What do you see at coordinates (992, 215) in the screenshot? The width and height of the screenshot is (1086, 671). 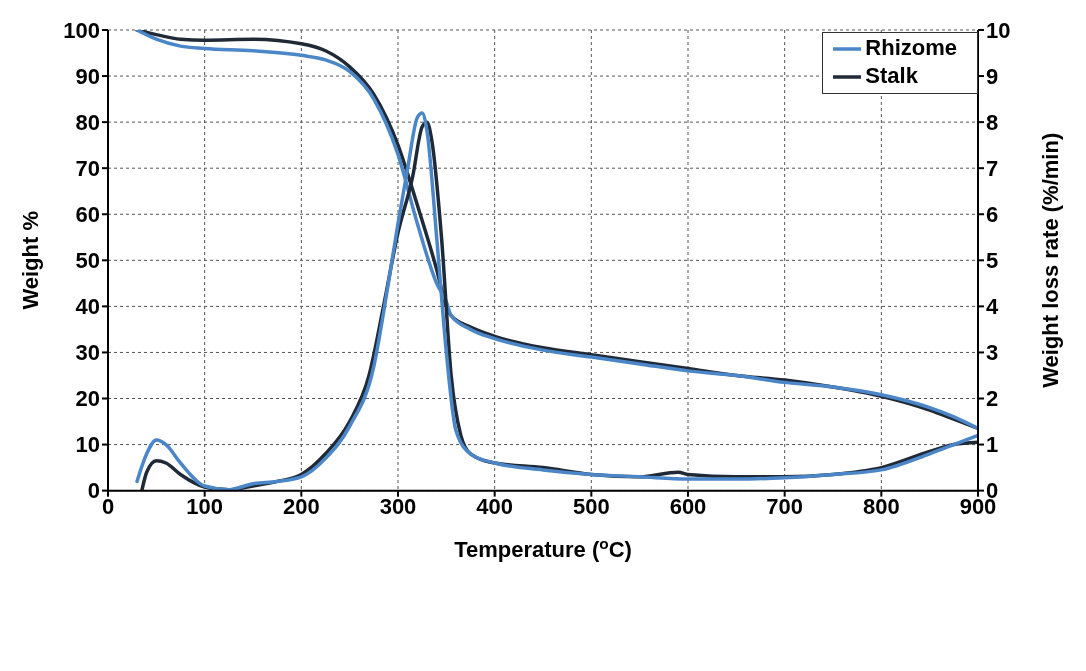 I see `y2-tick-label: 6` at bounding box center [992, 215].